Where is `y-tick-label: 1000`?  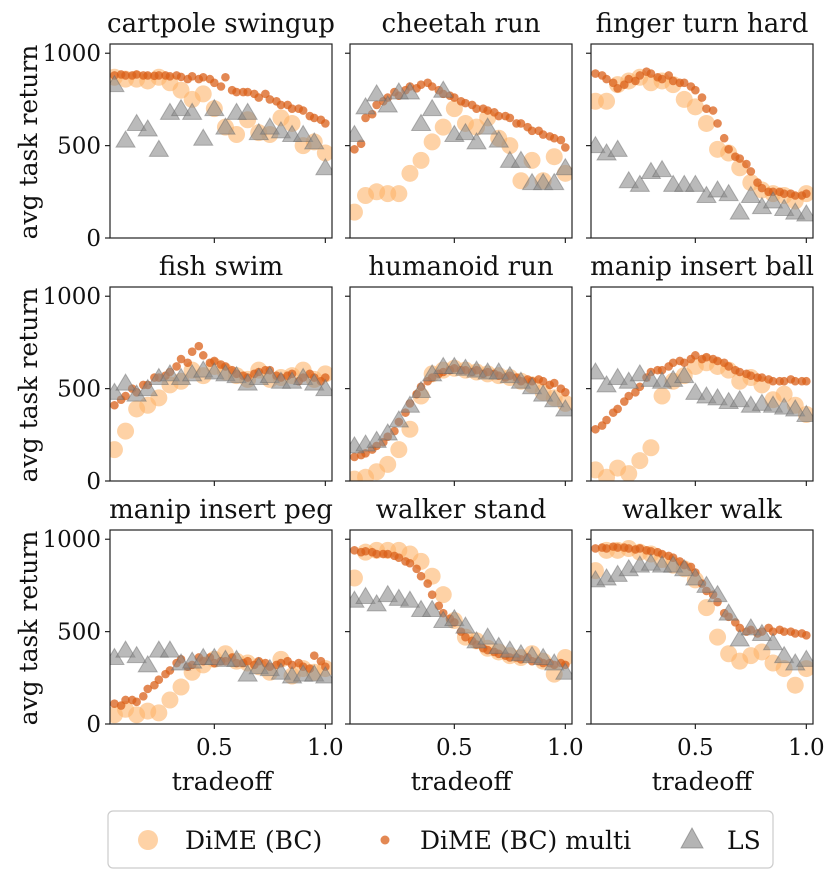 y-tick-label: 1000 is located at coordinates (71, 540).